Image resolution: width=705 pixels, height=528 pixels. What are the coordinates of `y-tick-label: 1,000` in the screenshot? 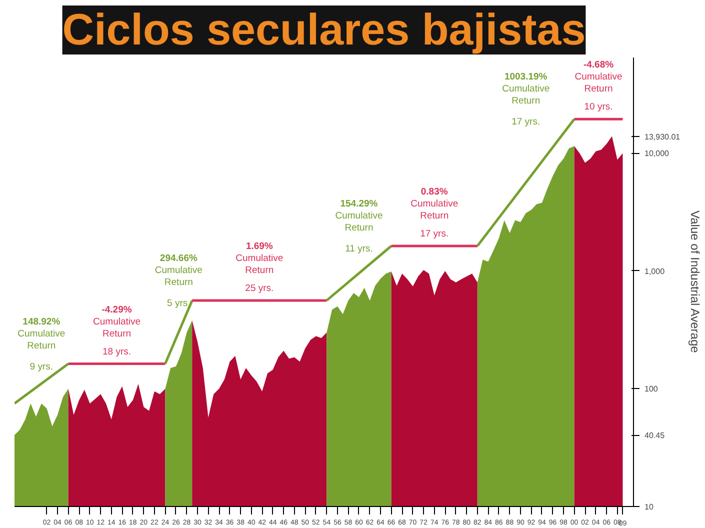 It's located at (655, 271).